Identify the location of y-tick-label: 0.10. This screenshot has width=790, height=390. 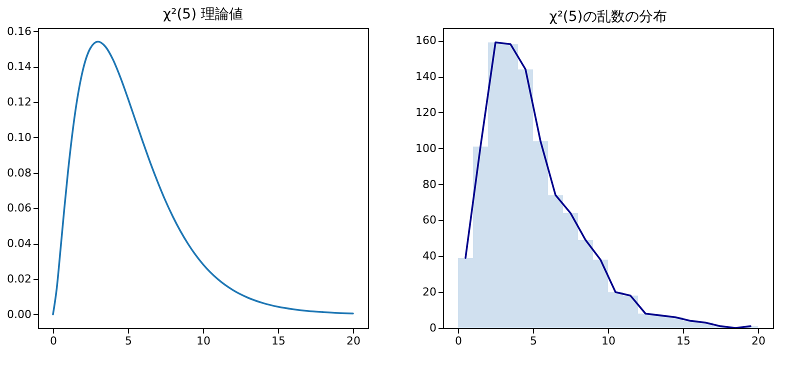
(19, 137).